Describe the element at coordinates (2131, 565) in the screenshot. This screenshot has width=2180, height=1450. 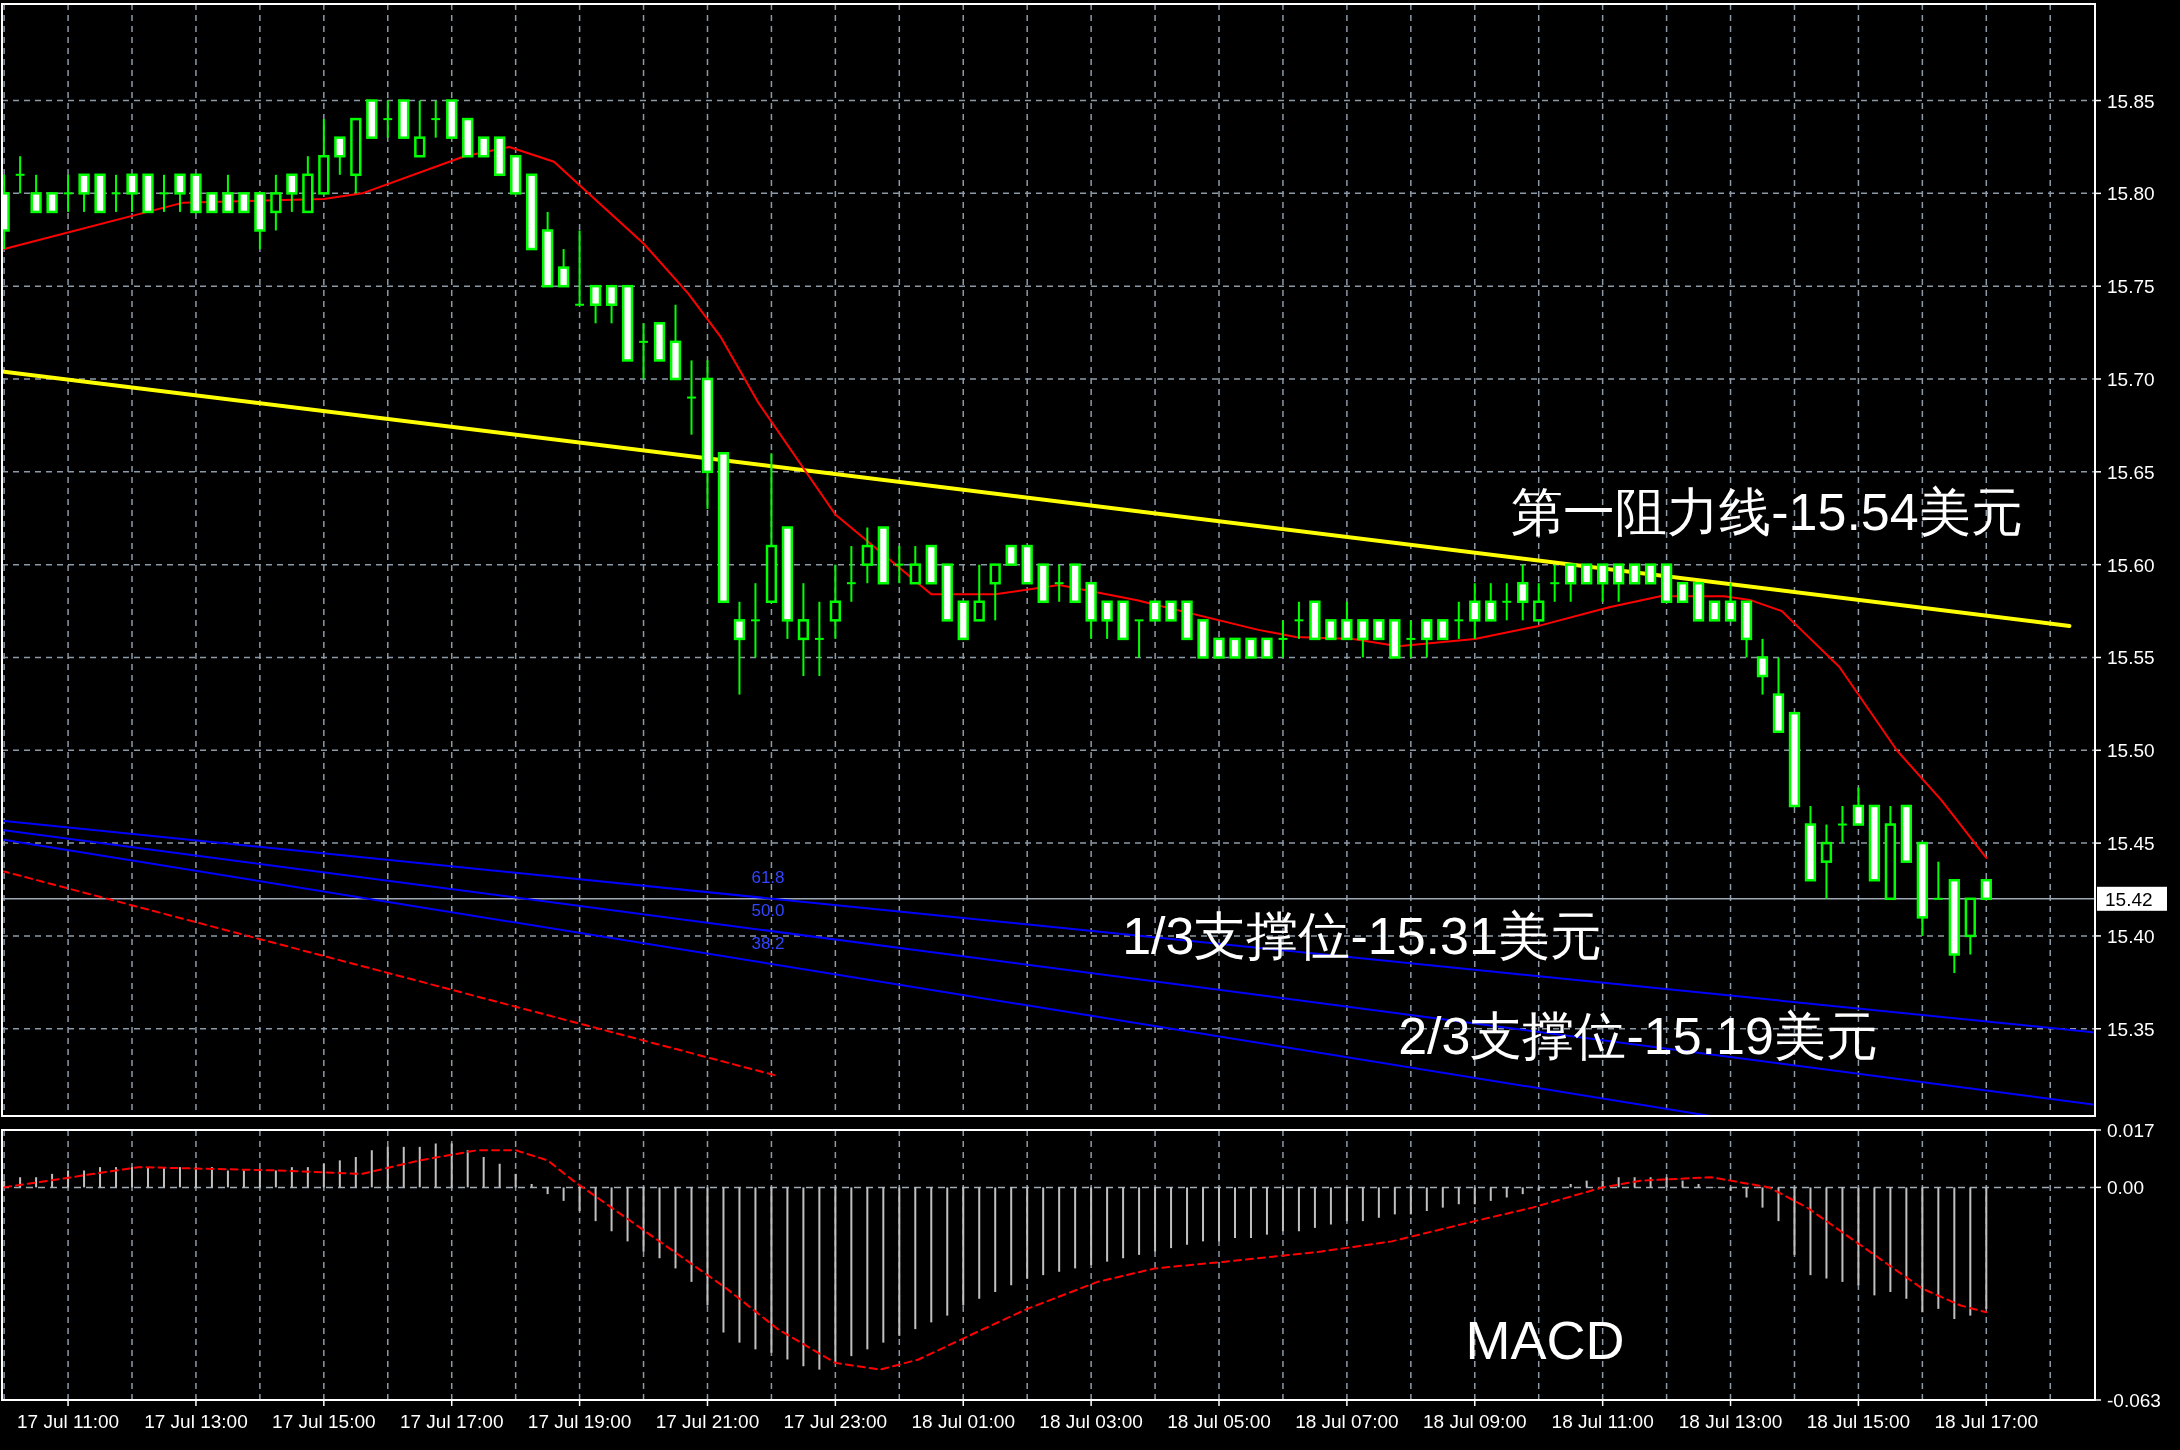
I see `y-tick-label: 15.60` at that location.